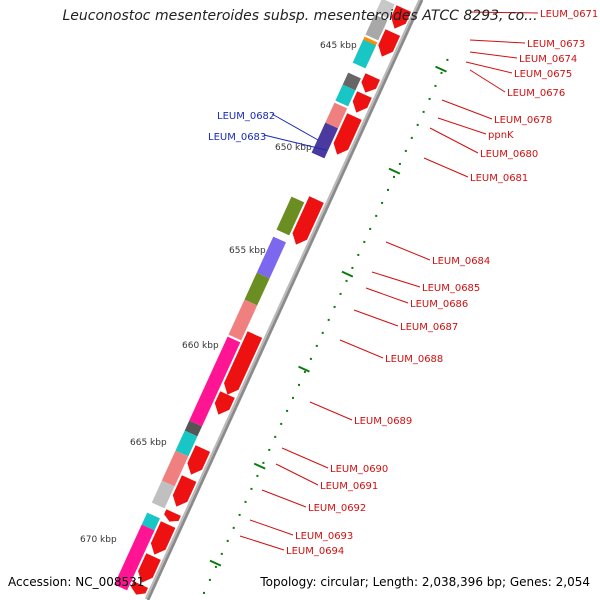  What do you see at coordinates (76, 582) in the screenshot?
I see `accession-text: Accession: NC_008531` at bounding box center [76, 582].